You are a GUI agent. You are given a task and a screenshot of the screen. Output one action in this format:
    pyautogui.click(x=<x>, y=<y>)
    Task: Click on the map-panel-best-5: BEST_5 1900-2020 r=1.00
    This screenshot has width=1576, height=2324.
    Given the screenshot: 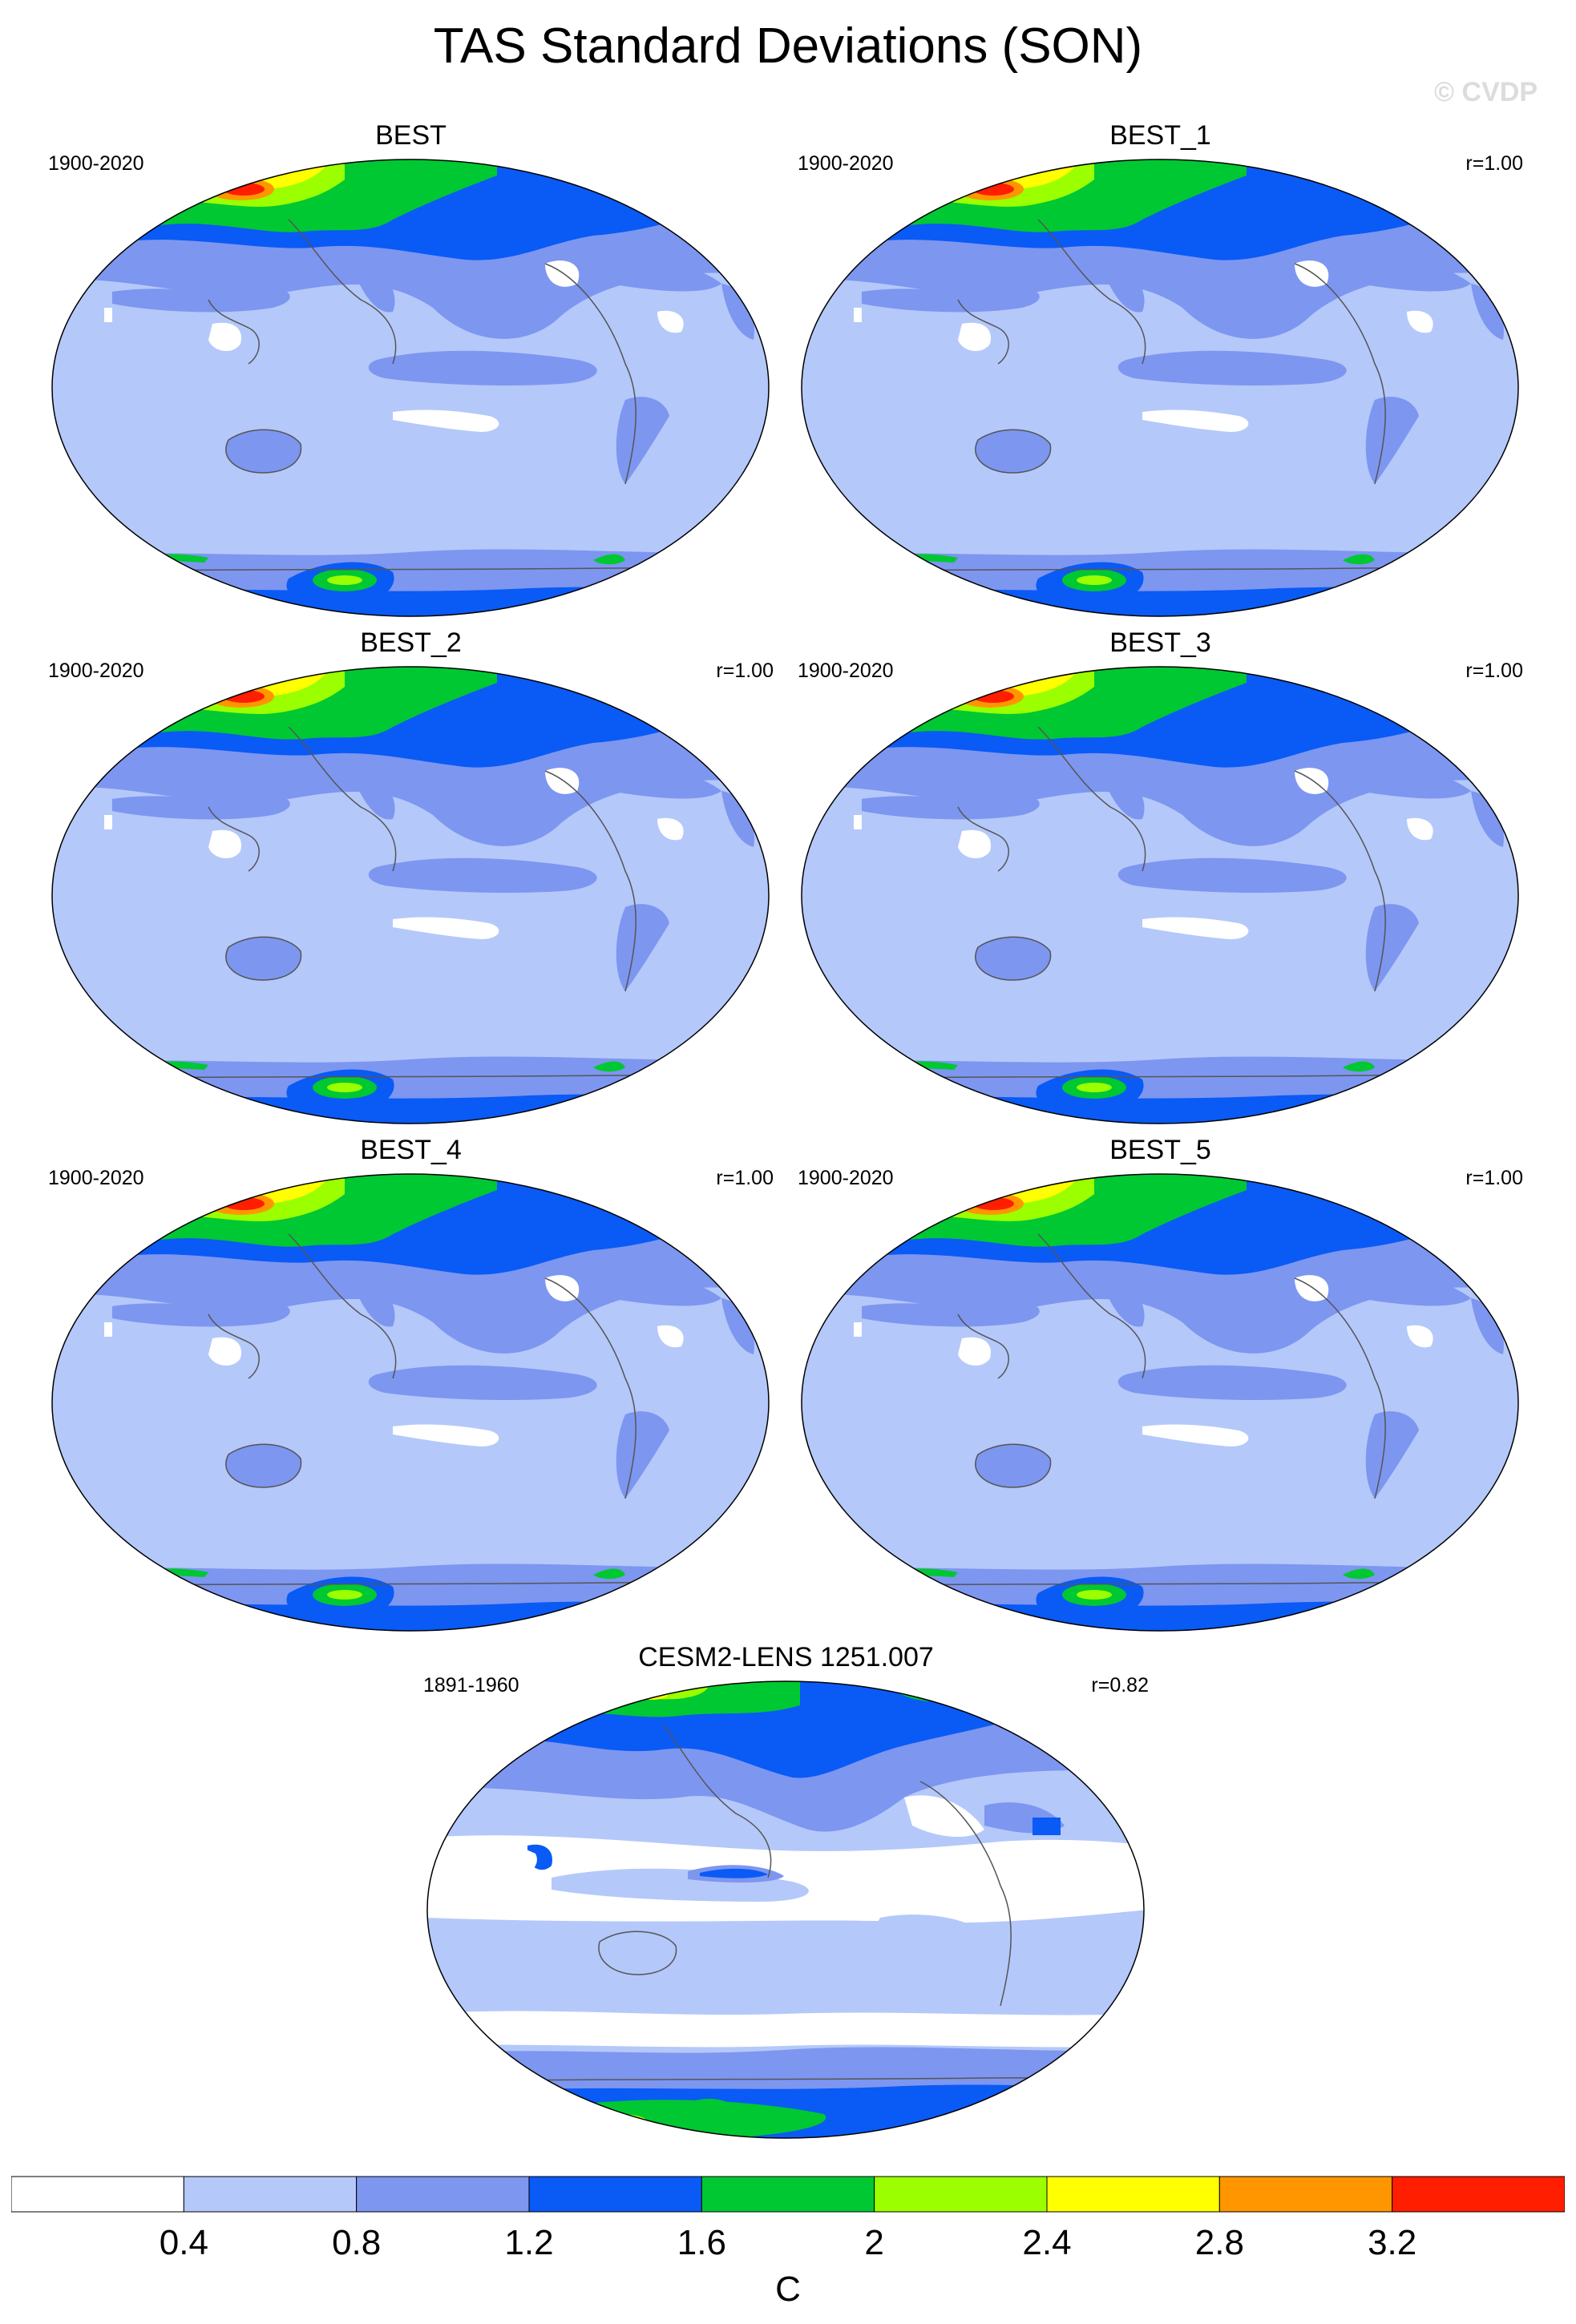 What is the action you would take?
    pyautogui.click(x=1160, y=1383)
    